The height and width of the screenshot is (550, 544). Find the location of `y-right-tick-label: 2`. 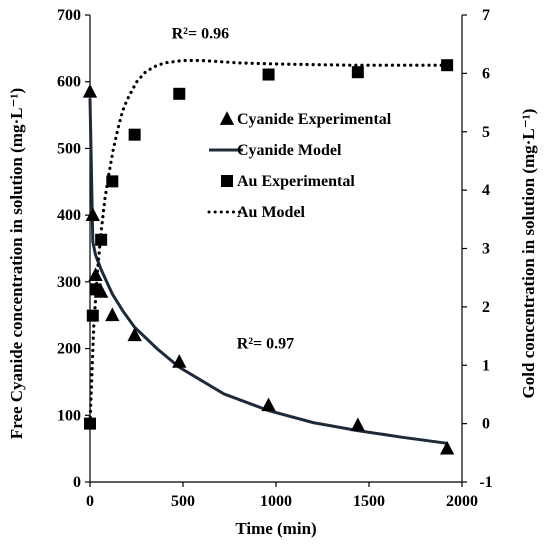

y-right-tick-label: 2 is located at coordinates (486, 307).